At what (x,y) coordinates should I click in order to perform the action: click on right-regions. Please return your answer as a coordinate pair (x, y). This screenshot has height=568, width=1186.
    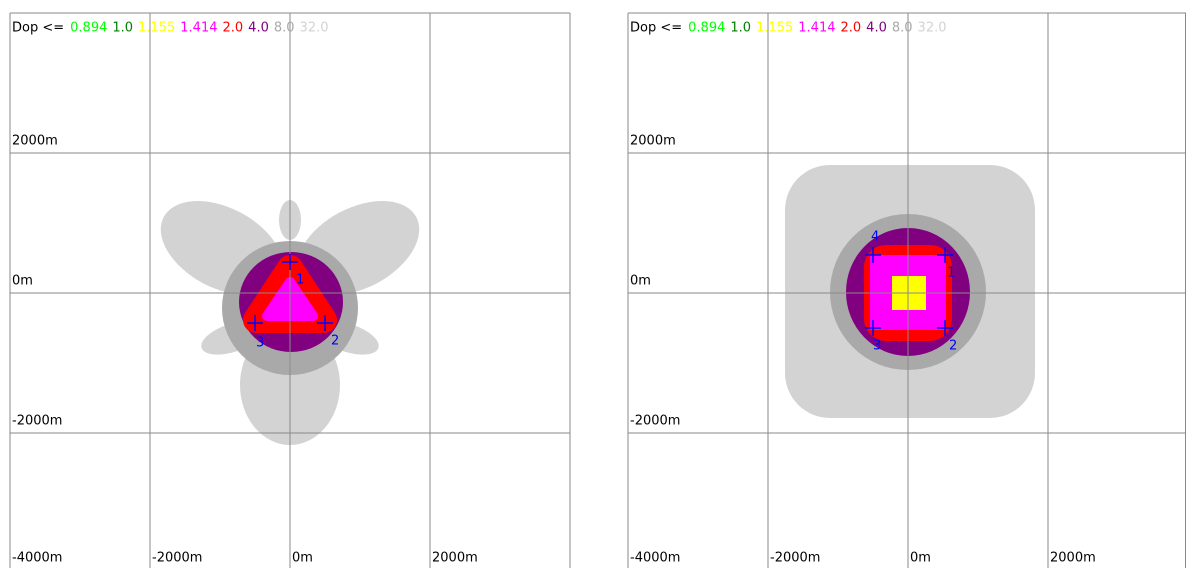
    Looking at the image, I should click on (910, 291).